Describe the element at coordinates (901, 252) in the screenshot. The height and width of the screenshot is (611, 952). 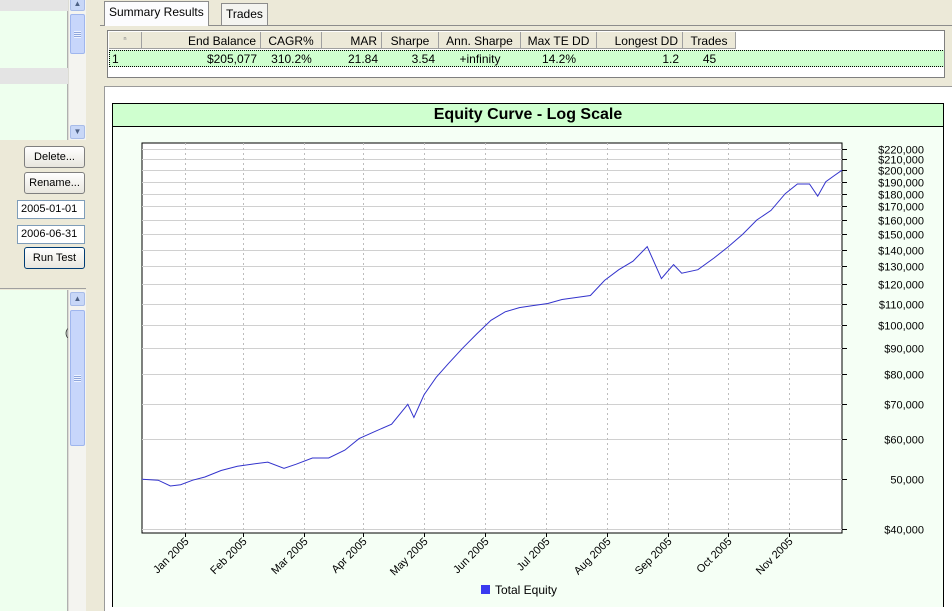
I see `y-tick-label: $140,000` at that location.